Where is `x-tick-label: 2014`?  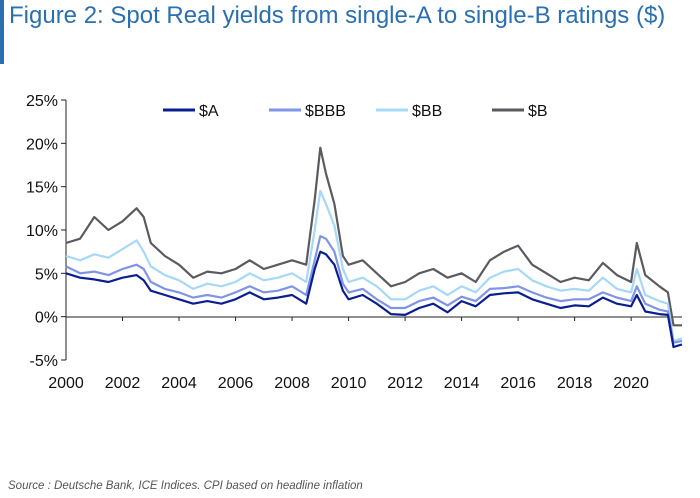
x-tick-label: 2014 is located at coordinates (462, 383).